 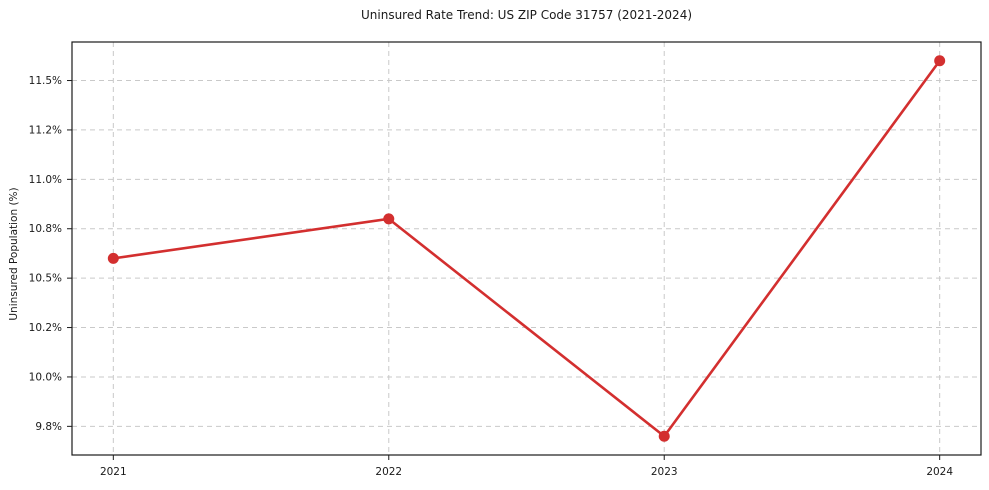 I want to click on y-axis-label-text: Uninsured Population (%), so click(x=14, y=254).